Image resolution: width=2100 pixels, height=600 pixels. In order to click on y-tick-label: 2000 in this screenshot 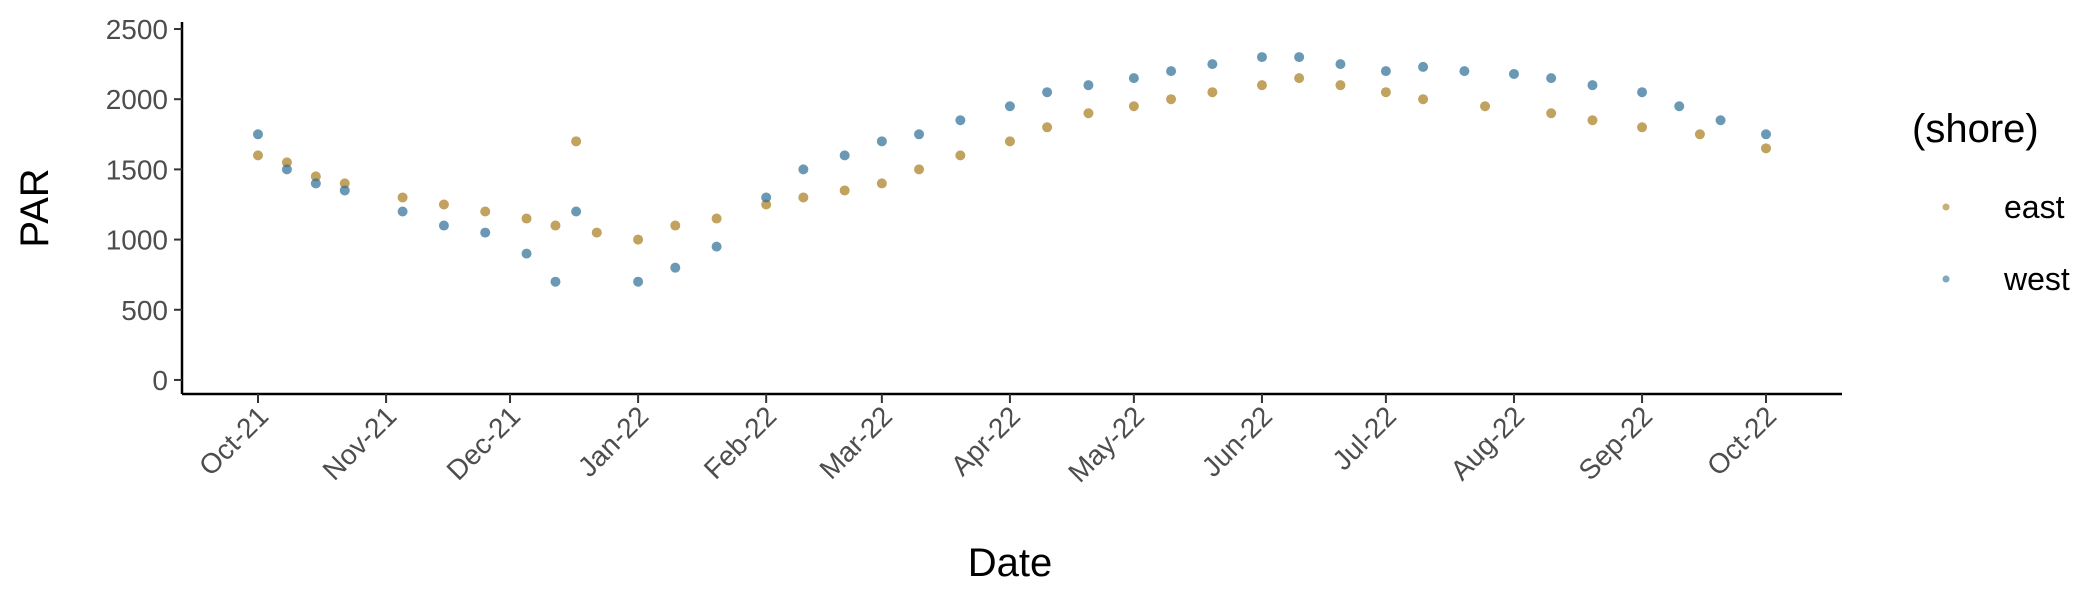, I will do `click(137, 99)`.